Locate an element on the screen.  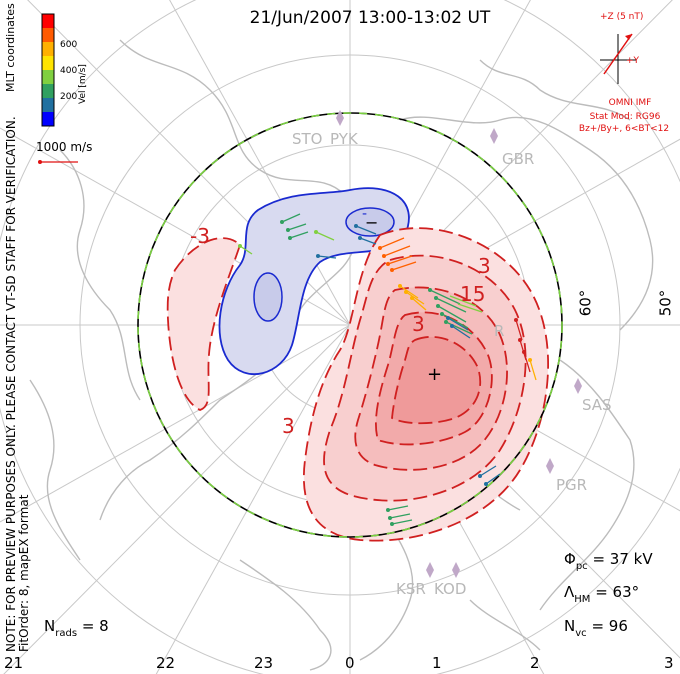
site-label-r: R is located at coordinates (499, 331).